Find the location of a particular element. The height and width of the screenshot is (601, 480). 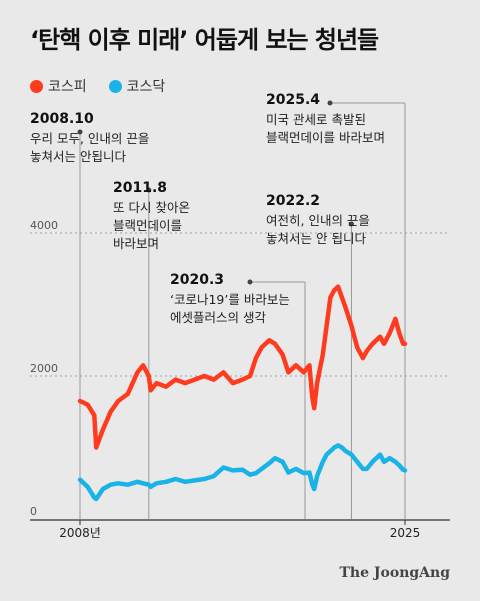

annotation-text-2-1: 에셋플러스의 생각 is located at coordinates (218, 317).